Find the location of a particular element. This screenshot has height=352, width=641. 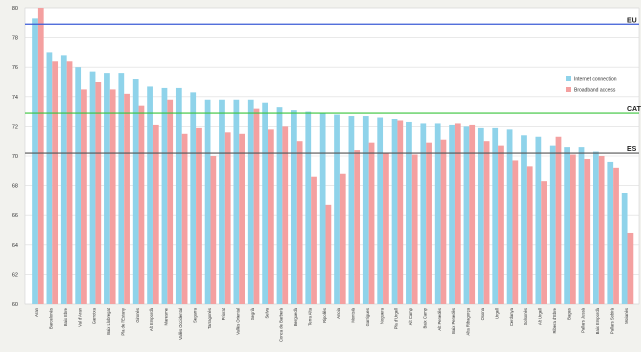

category-label: Garrigues is located at coordinates (367, 317).